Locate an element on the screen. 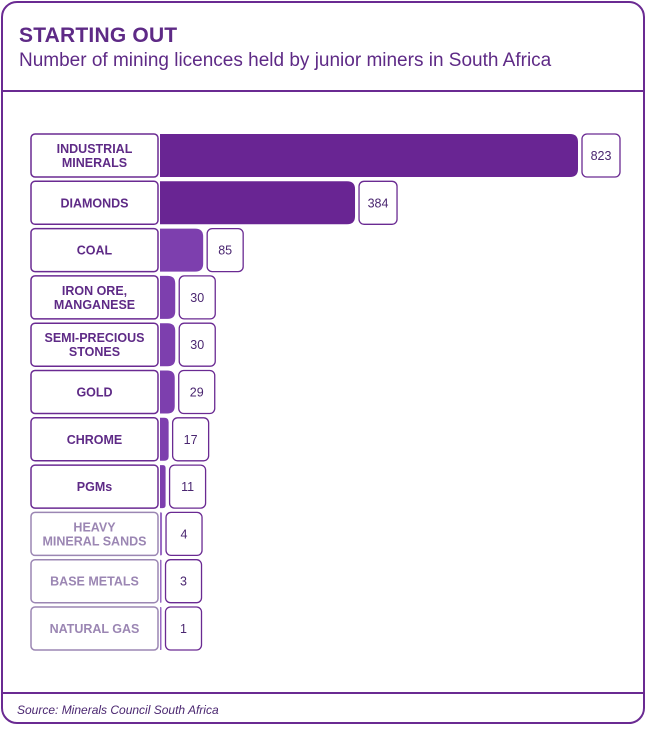  category-label: BASE METALS is located at coordinates (94, 582).